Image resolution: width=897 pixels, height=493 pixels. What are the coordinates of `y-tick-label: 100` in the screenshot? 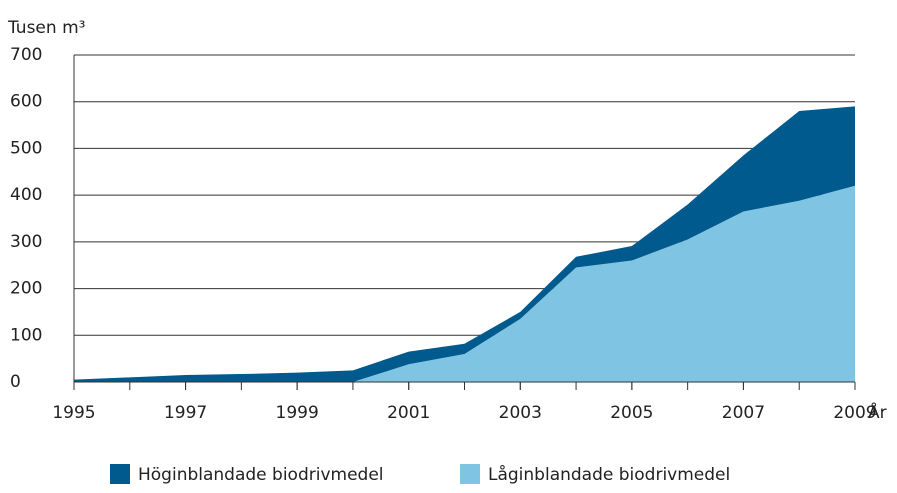 It's located at (26, 335).